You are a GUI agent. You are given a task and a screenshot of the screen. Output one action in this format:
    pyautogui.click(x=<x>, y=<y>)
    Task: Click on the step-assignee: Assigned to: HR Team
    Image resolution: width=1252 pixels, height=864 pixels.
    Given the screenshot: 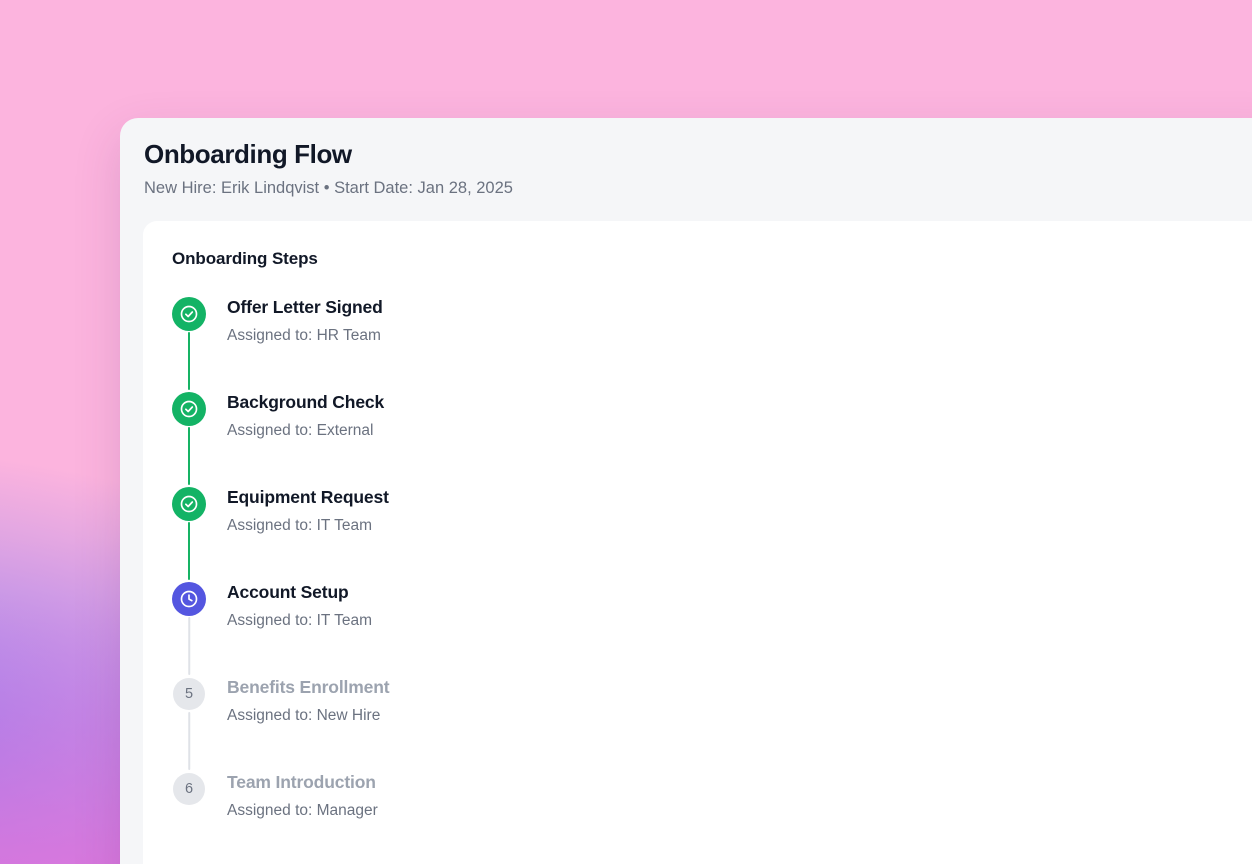 What is the action you would take?
    pyautogui.click(x=304, y=335)
    